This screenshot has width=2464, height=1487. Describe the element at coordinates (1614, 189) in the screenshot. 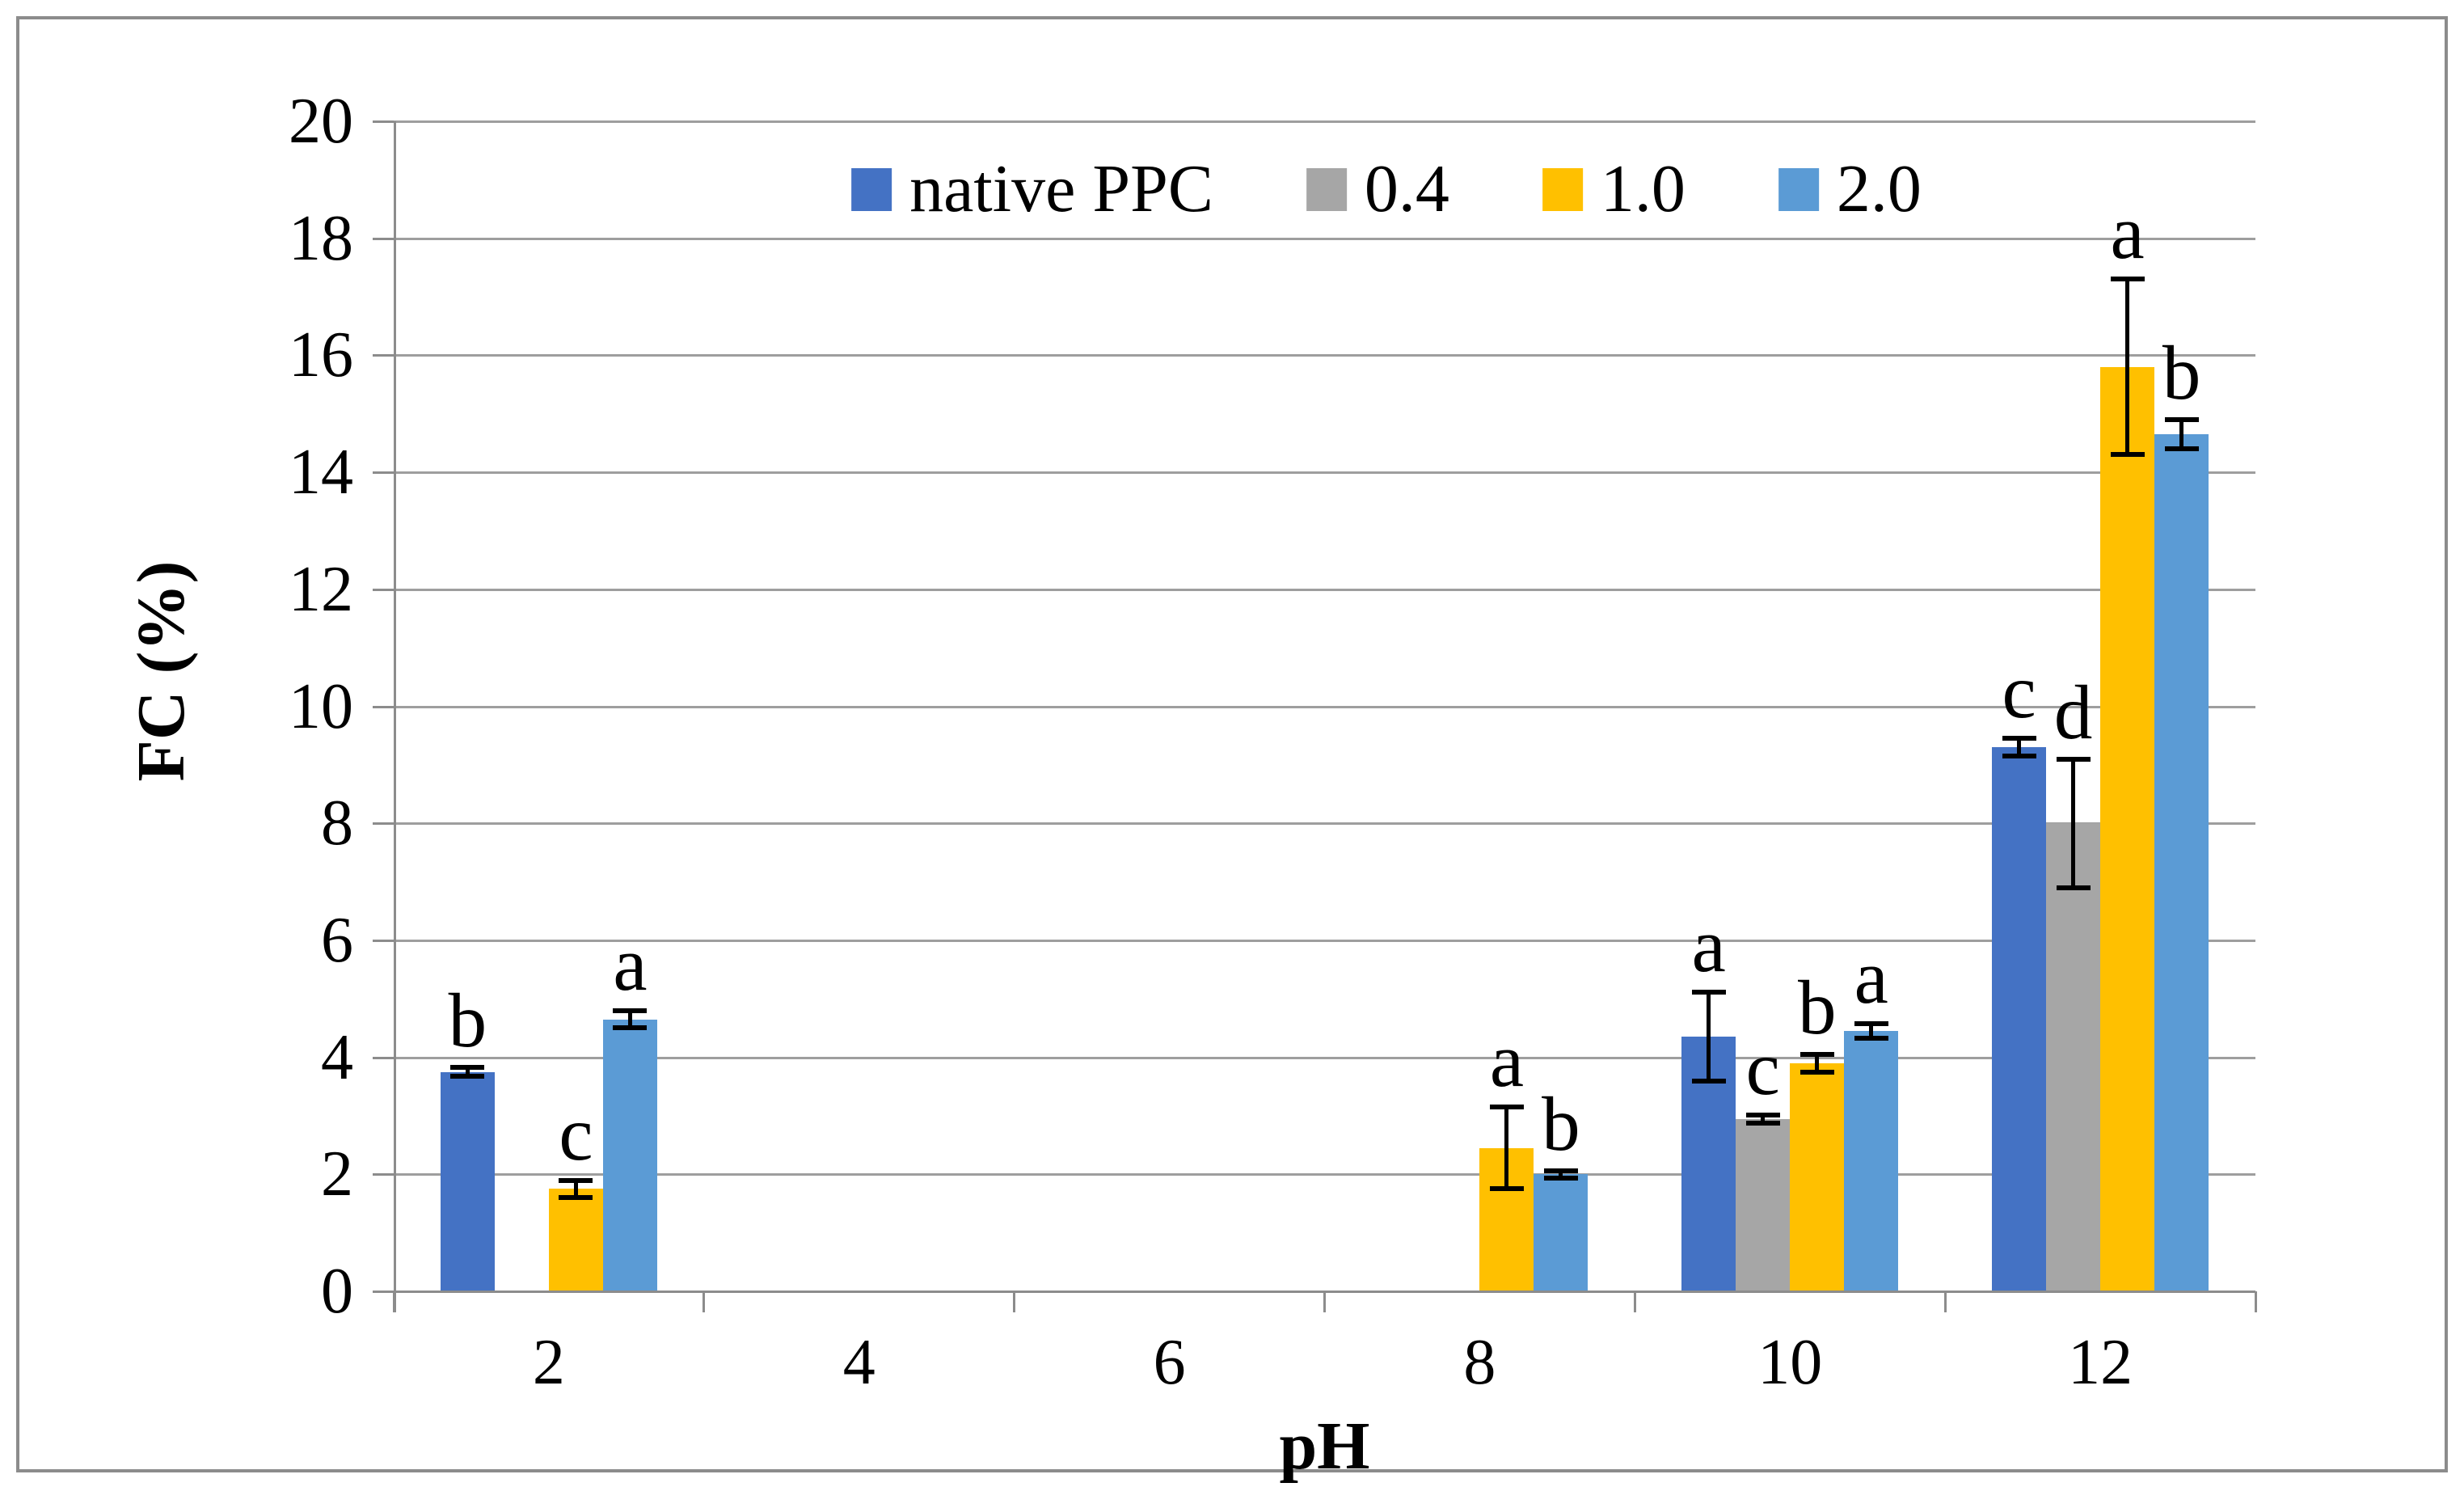

I see `legend-item-1.0: 1.0` at that location.